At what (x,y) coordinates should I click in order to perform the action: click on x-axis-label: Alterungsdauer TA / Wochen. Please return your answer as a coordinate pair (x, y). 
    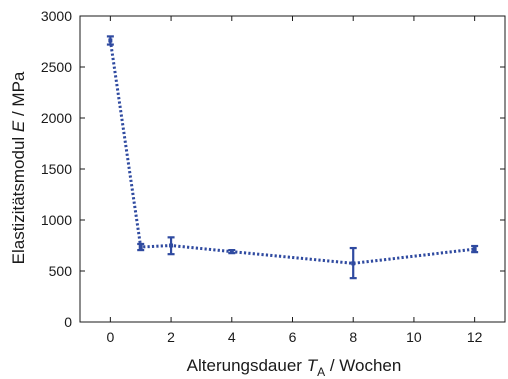
    Looking at the image, I should click on (294, 367).